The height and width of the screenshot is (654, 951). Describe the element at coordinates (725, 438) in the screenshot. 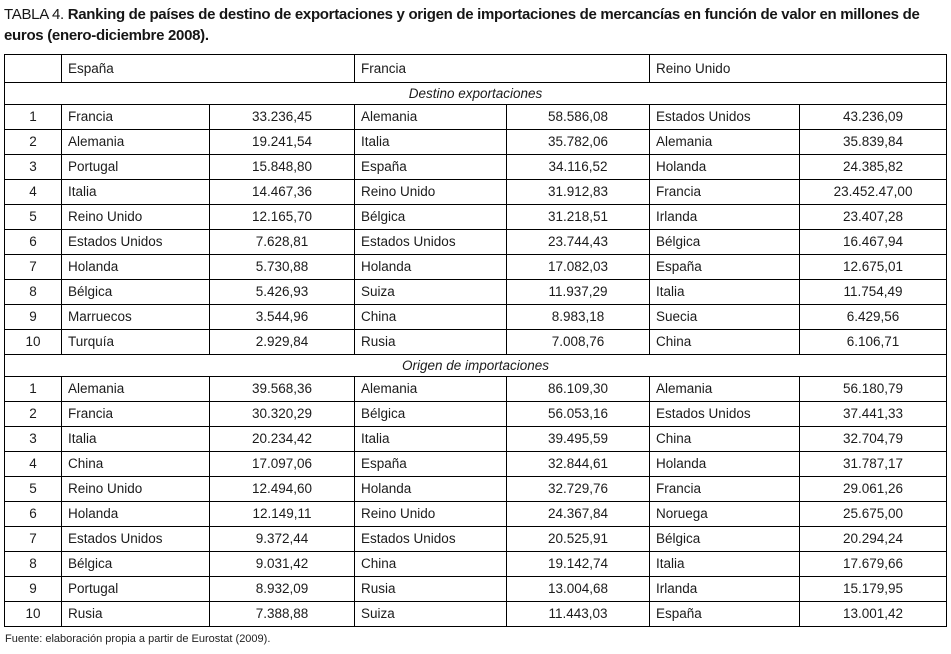

I see `uk-country-cell: China` at that location.